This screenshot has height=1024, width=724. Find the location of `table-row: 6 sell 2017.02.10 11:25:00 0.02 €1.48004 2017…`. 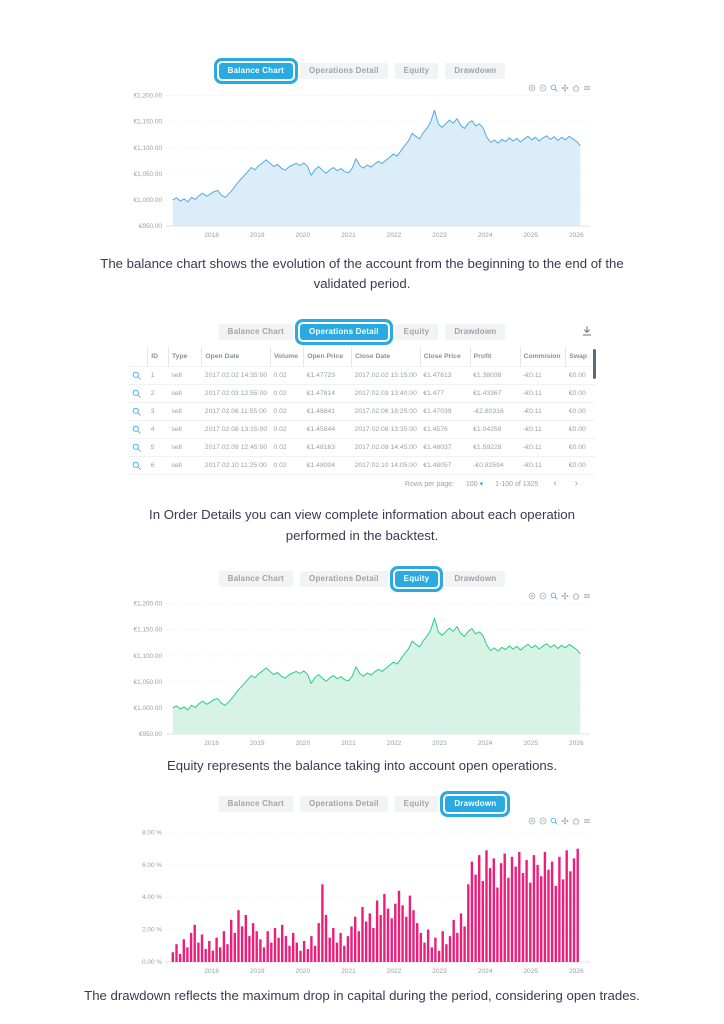

table-row: 6 sell 2017.02.10 11:25:00 0.02 €1.48004 2017… is located at coordinates (362, 465).